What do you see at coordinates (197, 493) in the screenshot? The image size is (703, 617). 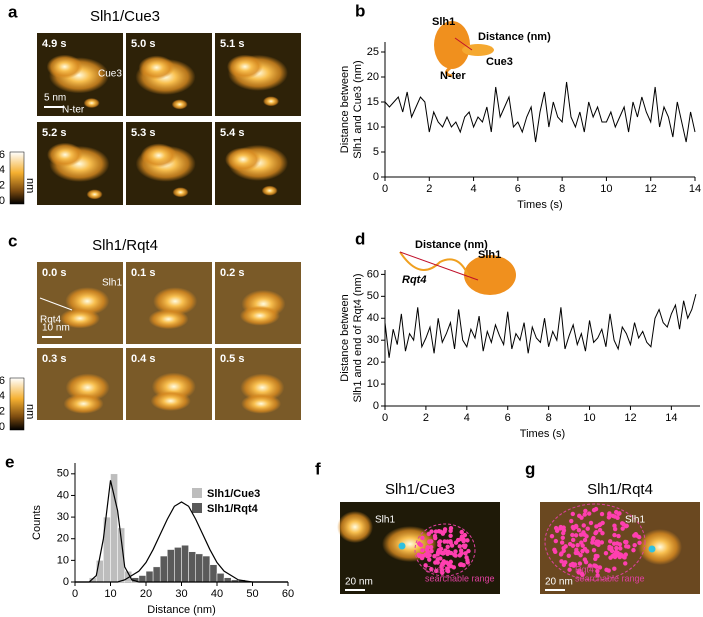 I see `legend-swatch` at bounding box center [197, 493].